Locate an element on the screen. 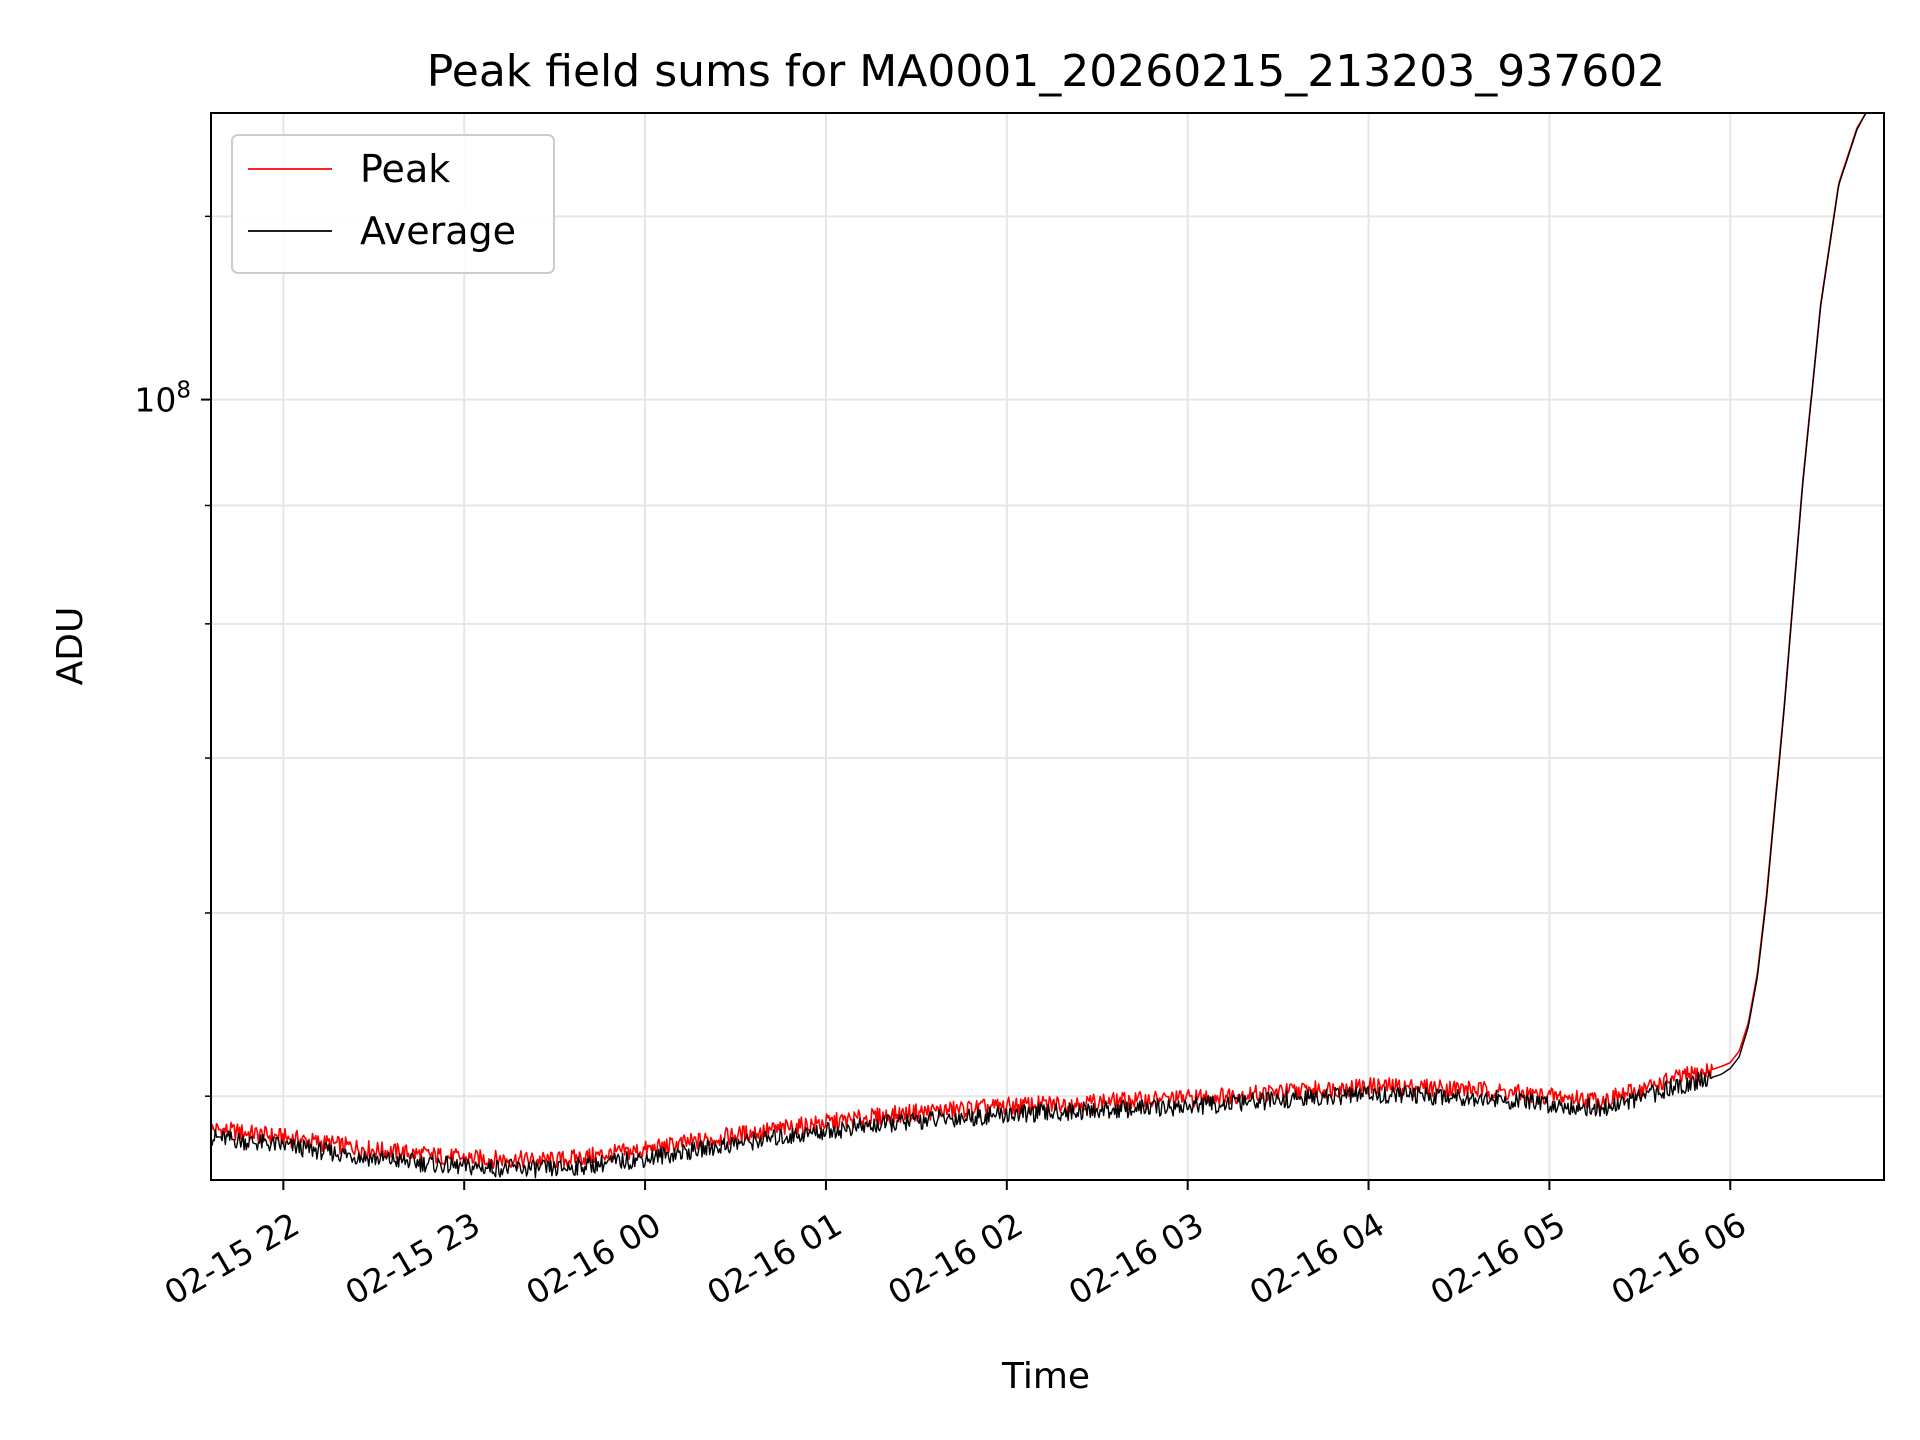  y-axis-label: ADU is located at coordinates (70, 646).